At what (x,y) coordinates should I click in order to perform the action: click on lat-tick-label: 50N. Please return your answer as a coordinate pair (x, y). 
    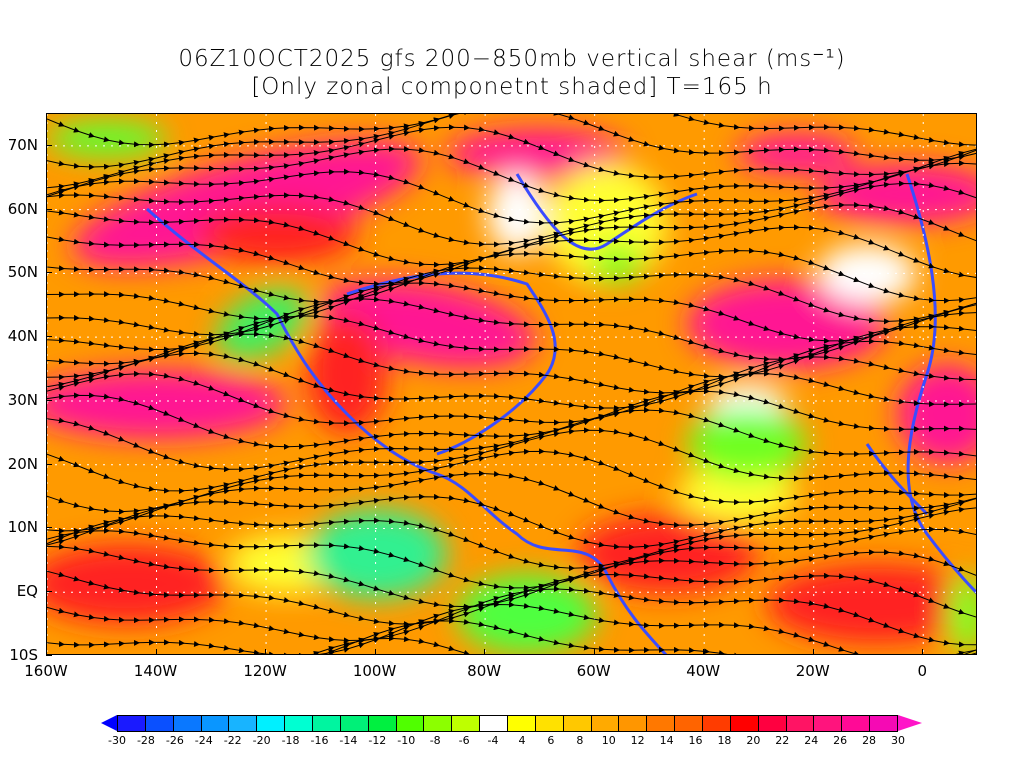
    Looking at the image, I should click on (22, 272).